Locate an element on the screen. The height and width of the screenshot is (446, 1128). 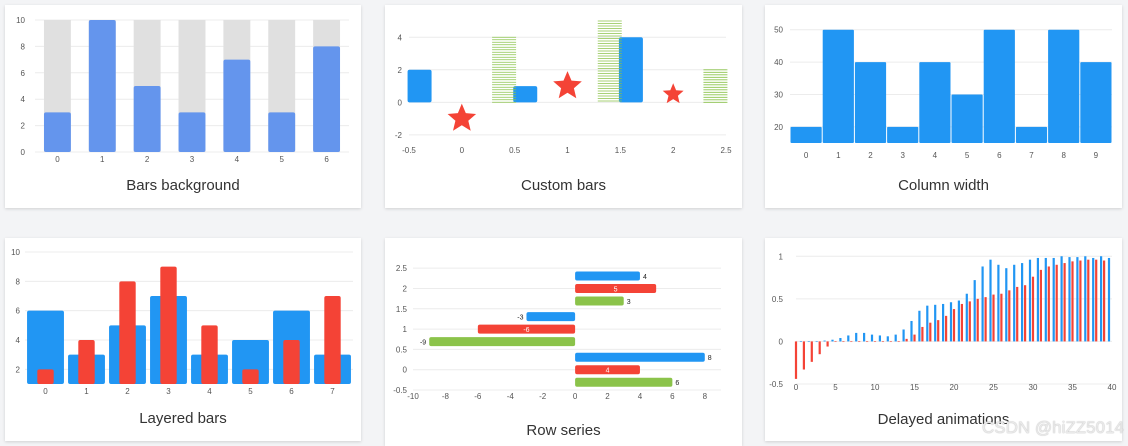
chart-title: Column width is located at coordinates (943, 185).